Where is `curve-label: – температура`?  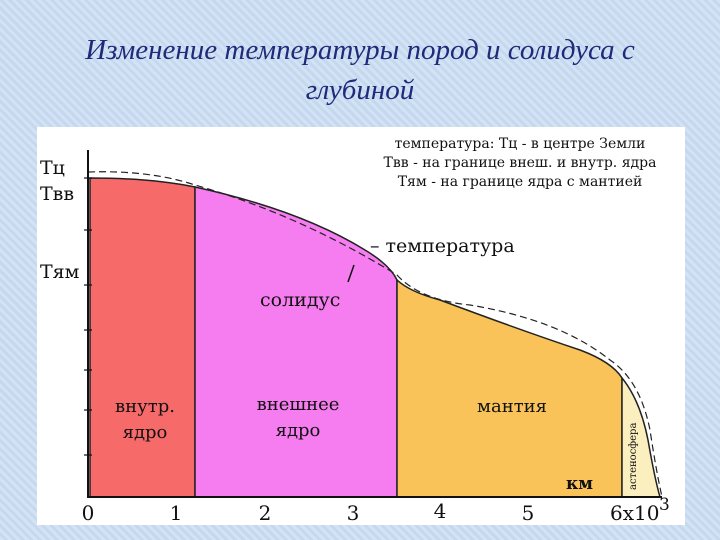
curve-label: – температура is located at coordinates (442, 246).